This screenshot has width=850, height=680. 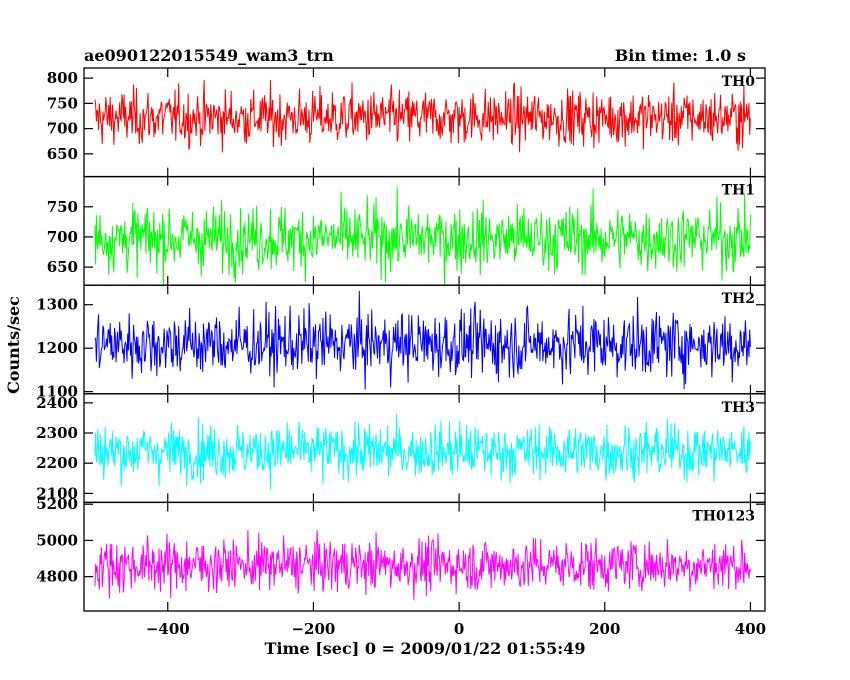 I want to click on y-tick-label: 2300, so click(x=57, y=433).